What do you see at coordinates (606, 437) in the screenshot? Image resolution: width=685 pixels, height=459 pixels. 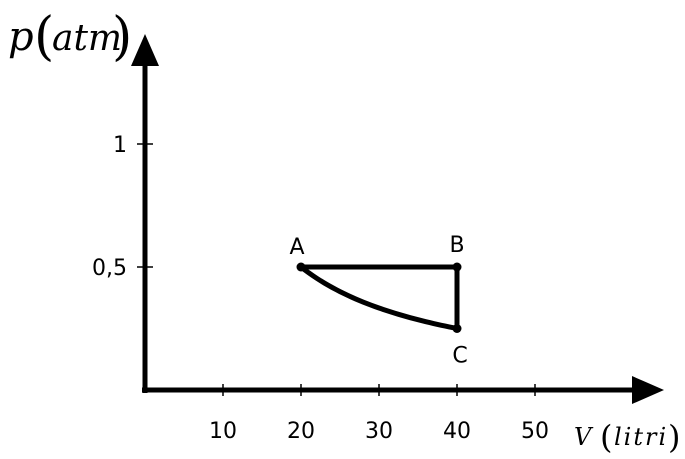 I see `x-axis-open-paren: (` at bounding box center [606, 437].